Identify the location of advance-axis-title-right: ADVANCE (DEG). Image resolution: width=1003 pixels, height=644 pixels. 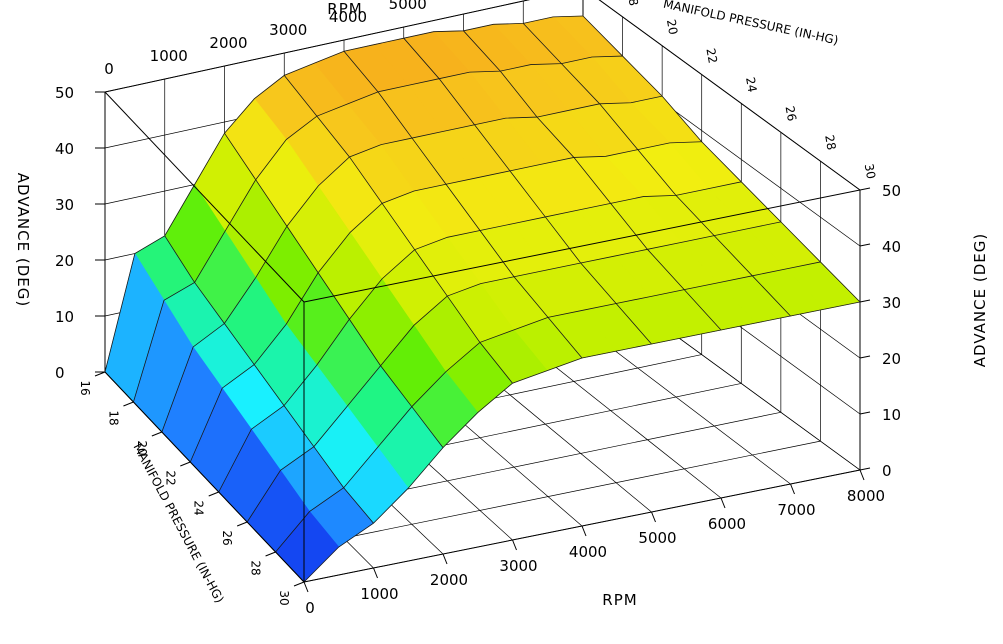
(980, 300).